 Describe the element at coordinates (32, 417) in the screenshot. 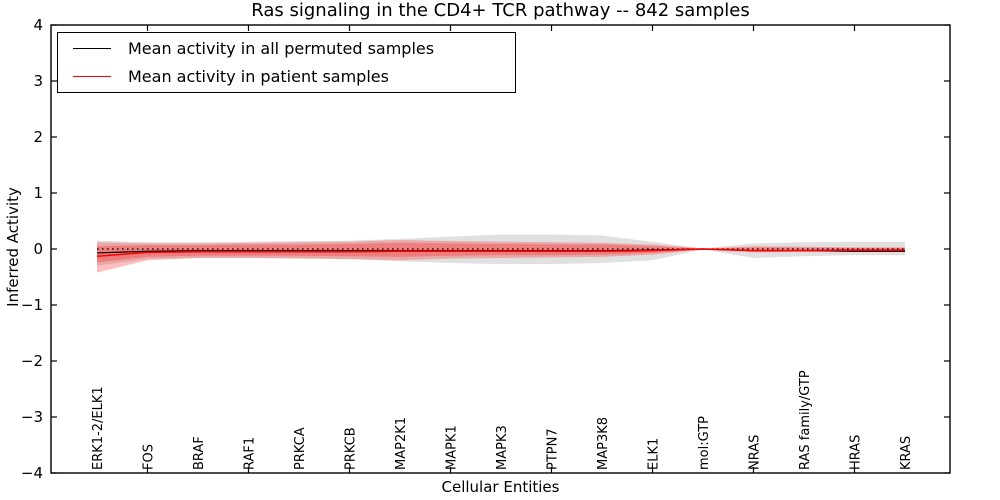

I see `y-tick-label: −3` at that location.